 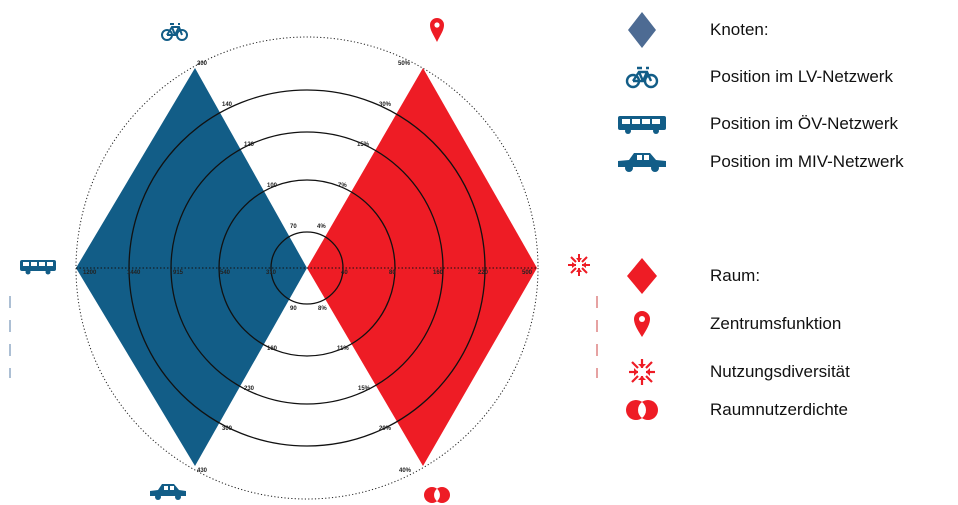 I want to click on node-bottom-tick: 230, so click(x=249, y=389).